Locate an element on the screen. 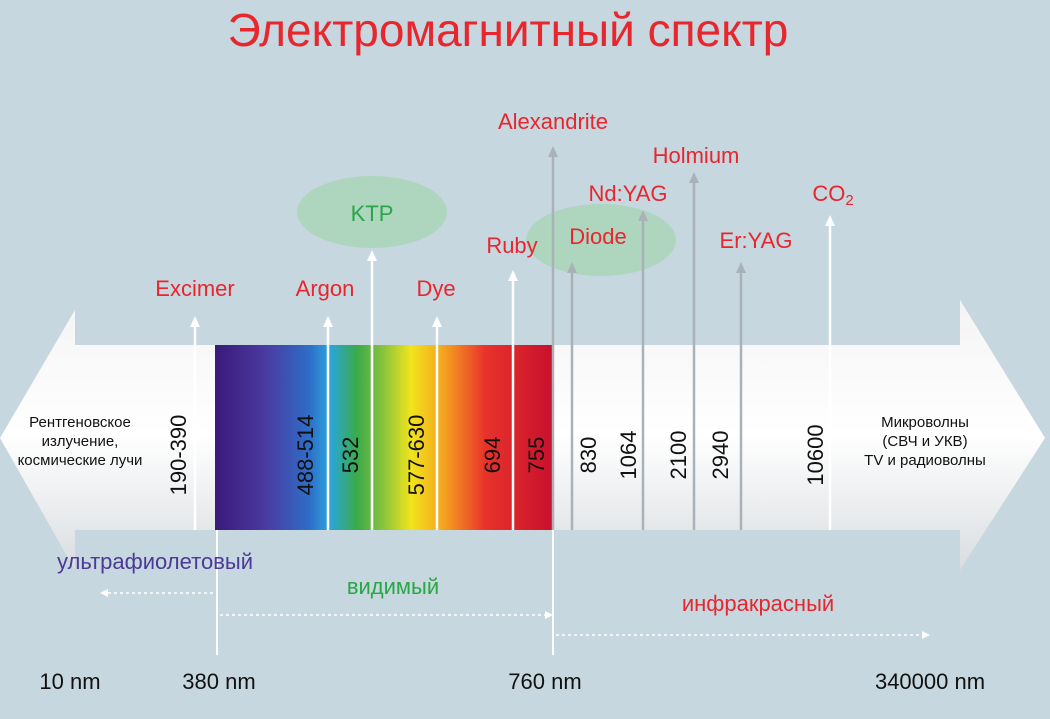  laser-label: Dye is located at coordinates (435, 288).